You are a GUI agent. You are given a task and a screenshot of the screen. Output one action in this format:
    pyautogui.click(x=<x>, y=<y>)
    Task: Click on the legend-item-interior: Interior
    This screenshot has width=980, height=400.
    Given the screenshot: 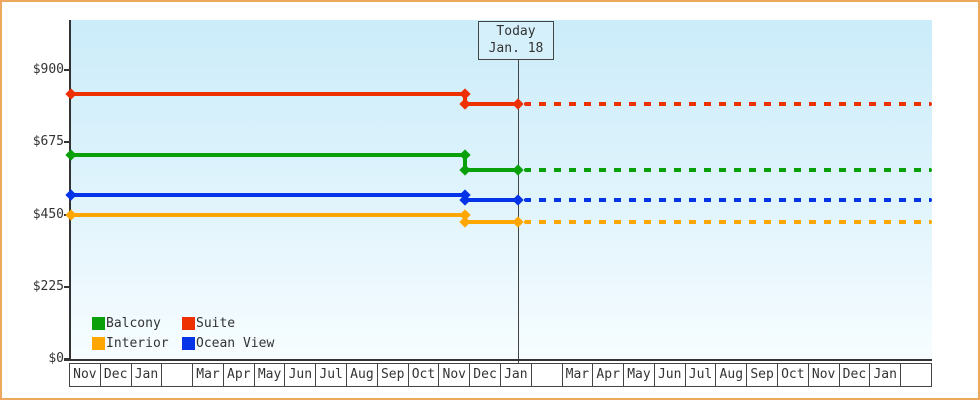 What is the action you would take?
    pyautogui.click(x=137, y=343)
    